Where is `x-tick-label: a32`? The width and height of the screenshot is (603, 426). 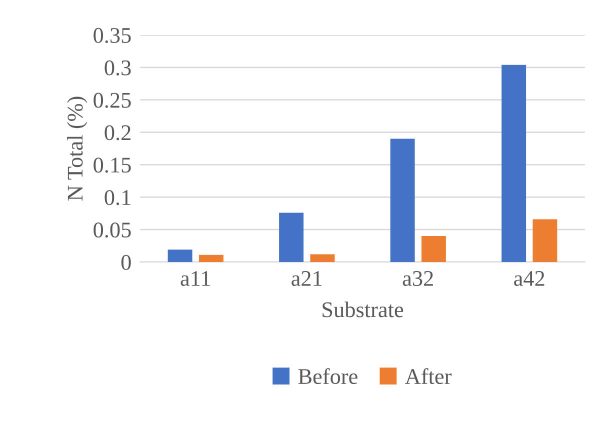 x-tick-label: a32 is located at coordinates (417, 278).